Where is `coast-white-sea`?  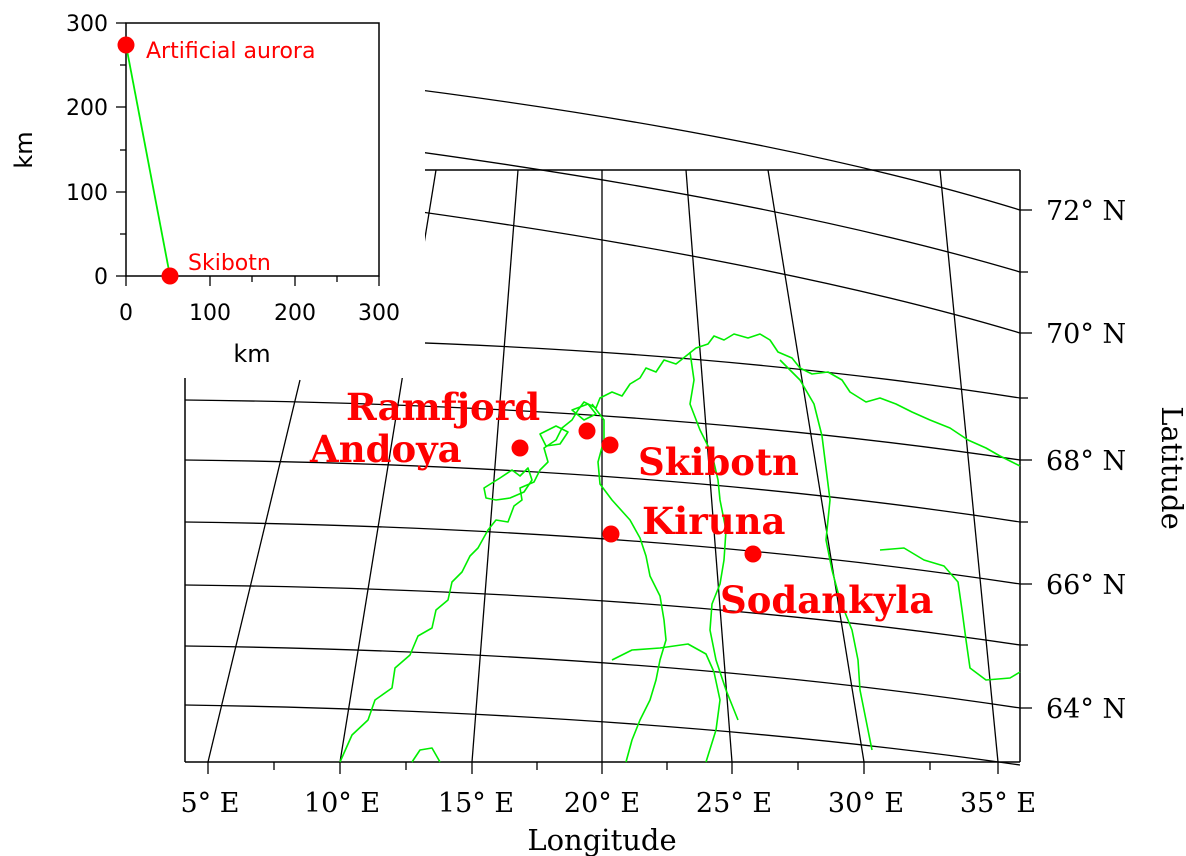
coast-white-sea is located at coordinates (826, 555).